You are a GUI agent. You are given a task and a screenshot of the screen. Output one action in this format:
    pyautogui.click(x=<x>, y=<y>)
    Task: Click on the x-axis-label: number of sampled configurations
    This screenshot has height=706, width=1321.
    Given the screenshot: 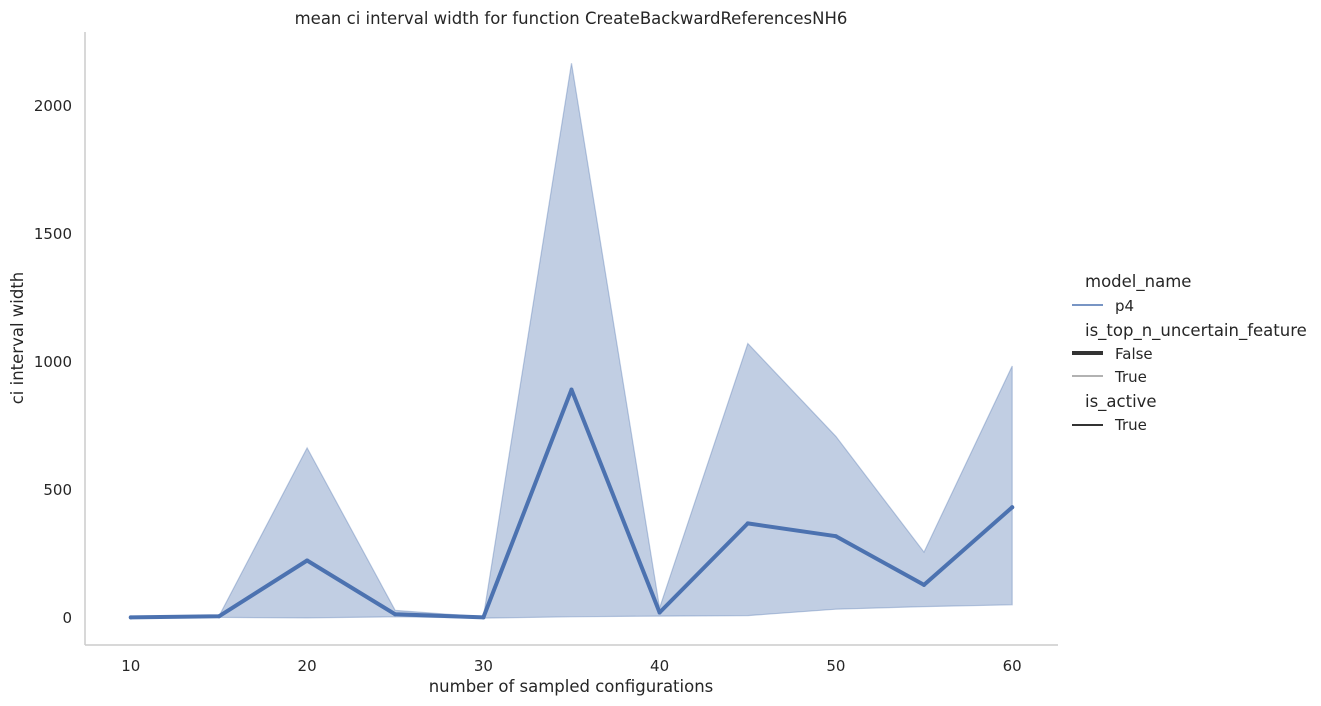 What is the action you would take?
    pyautogui.click(x=571, y=686)
    